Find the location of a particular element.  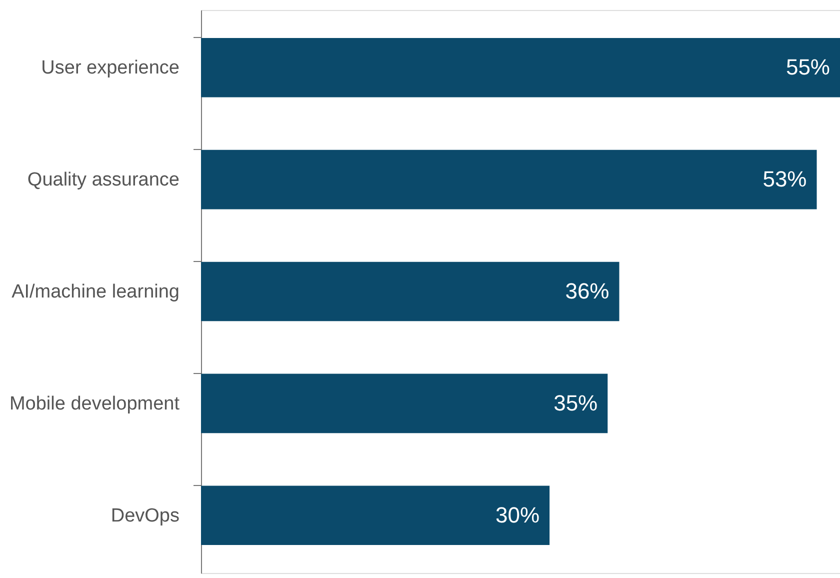

y-tick-label: Quality assurance is located at coordinates (103, 180).